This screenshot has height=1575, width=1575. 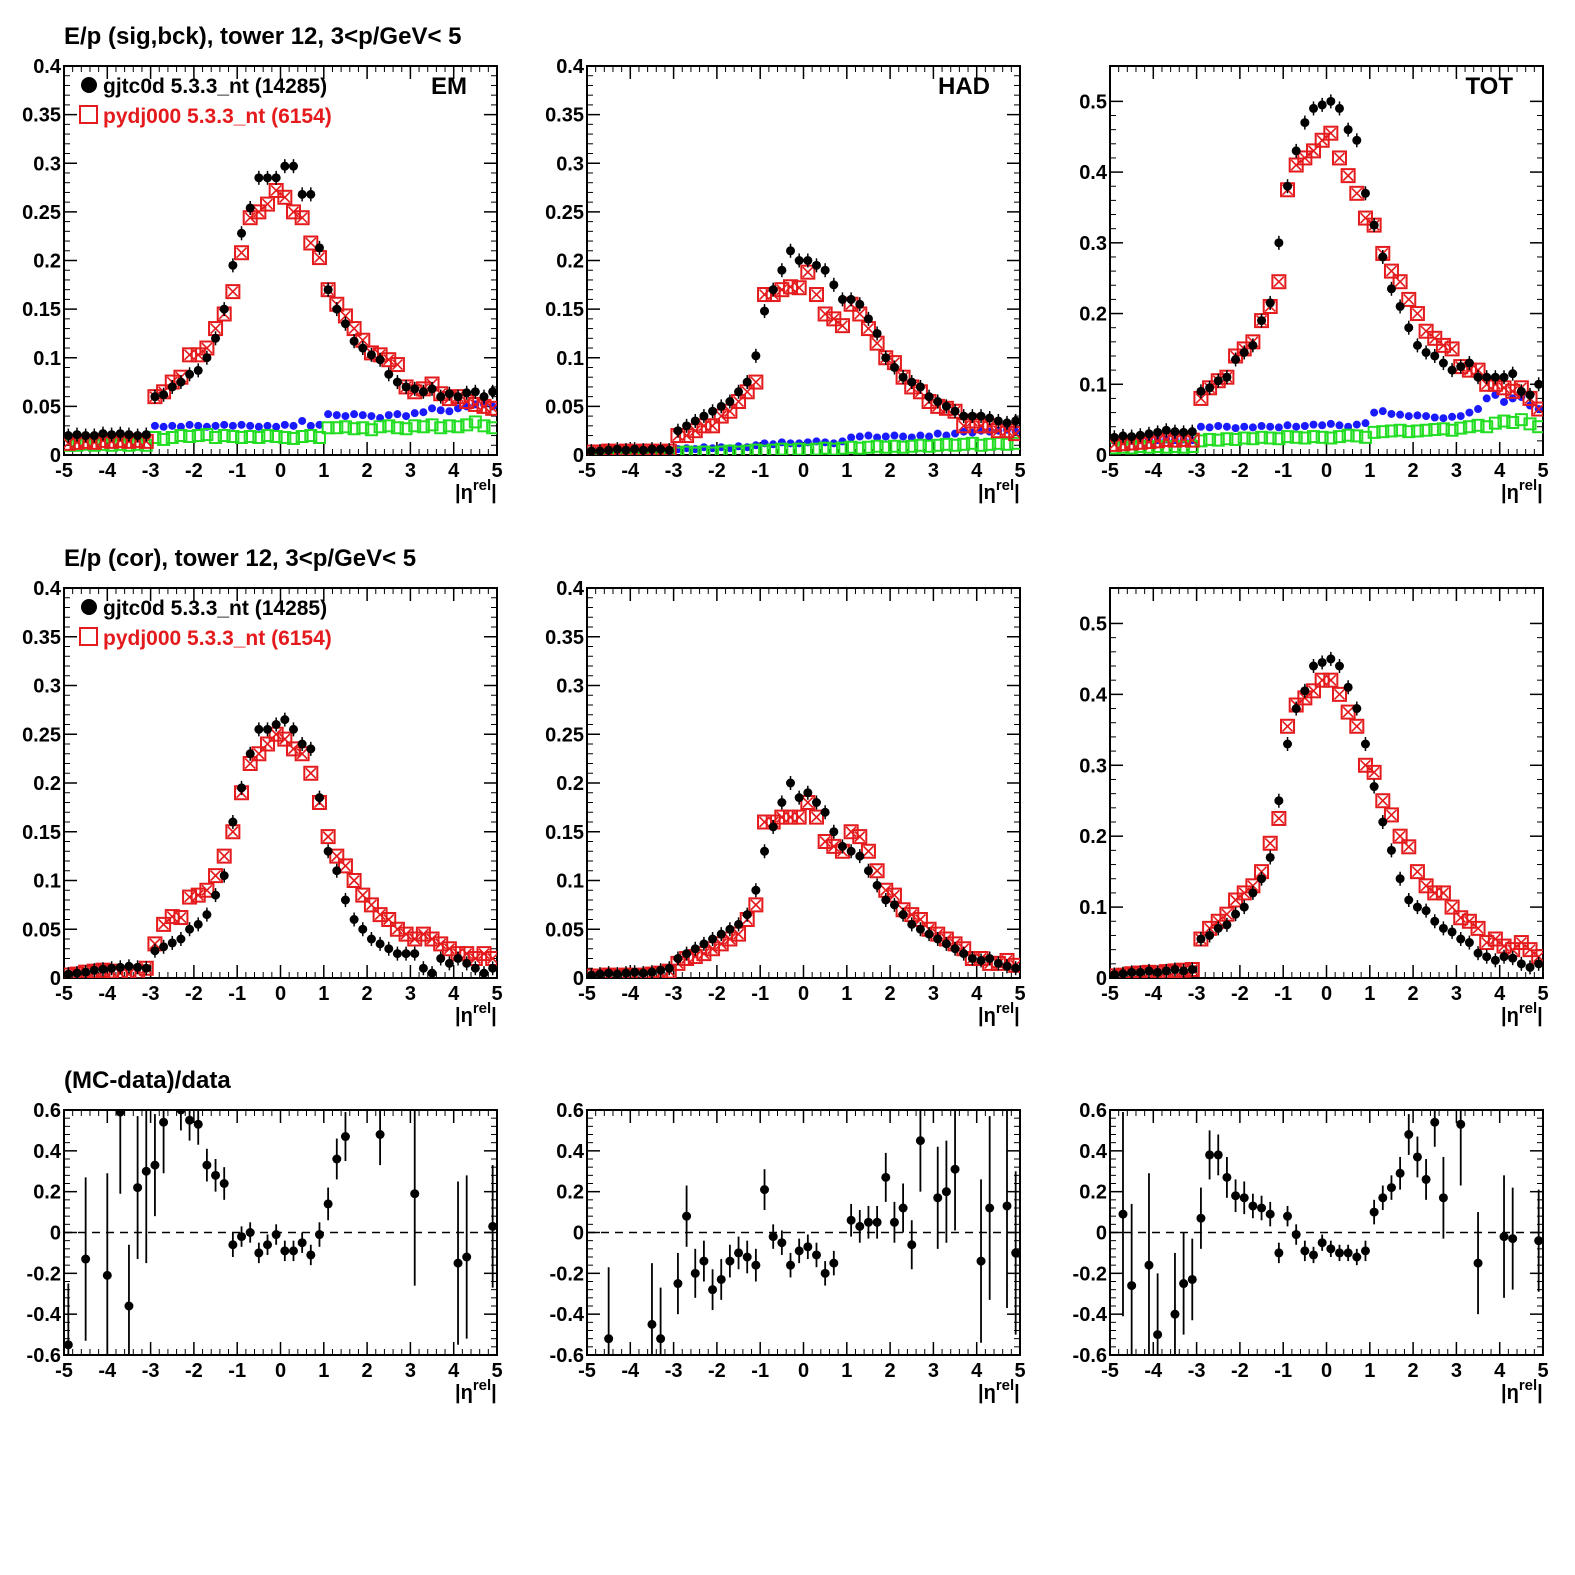 What do you see at coordinates (1093, 173) in the screenshot?
I see `y-tick-label: 0.4` at bounding box center [1093, 173].